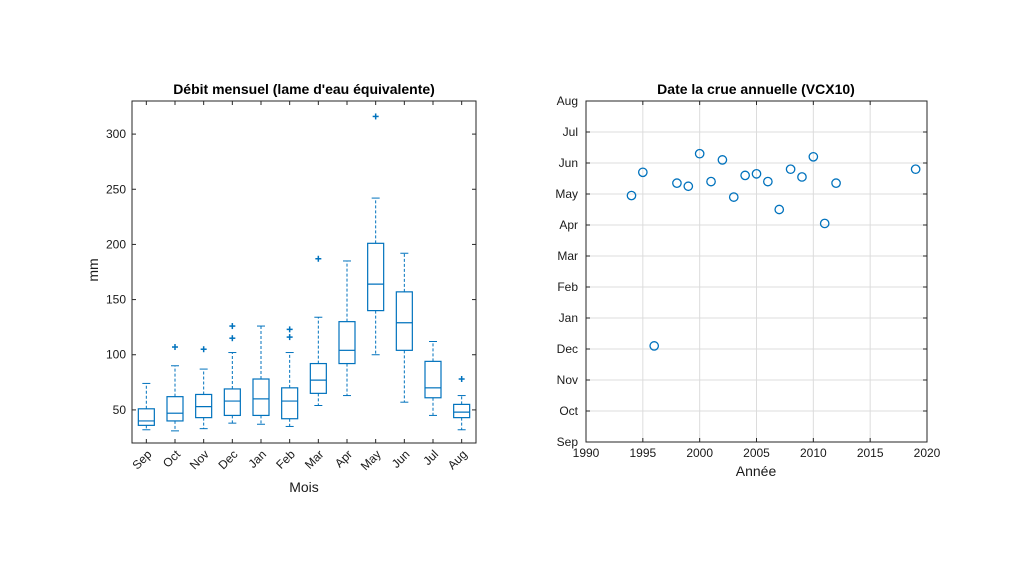  What do you see at coordinates (116, 244) in the screenshot?
I see `y-tick-label: 200` at bounding box center [116, 244].